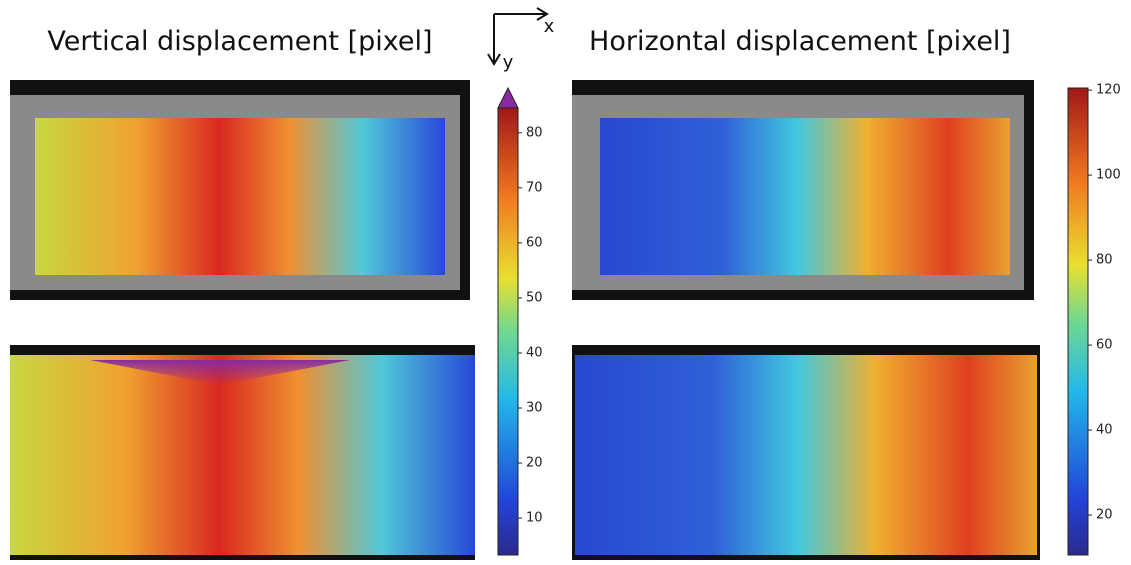 The width and height of the screenshot is (1131, 565). I want to click on colorbar-tick-label: 120, so click(1108, 90).